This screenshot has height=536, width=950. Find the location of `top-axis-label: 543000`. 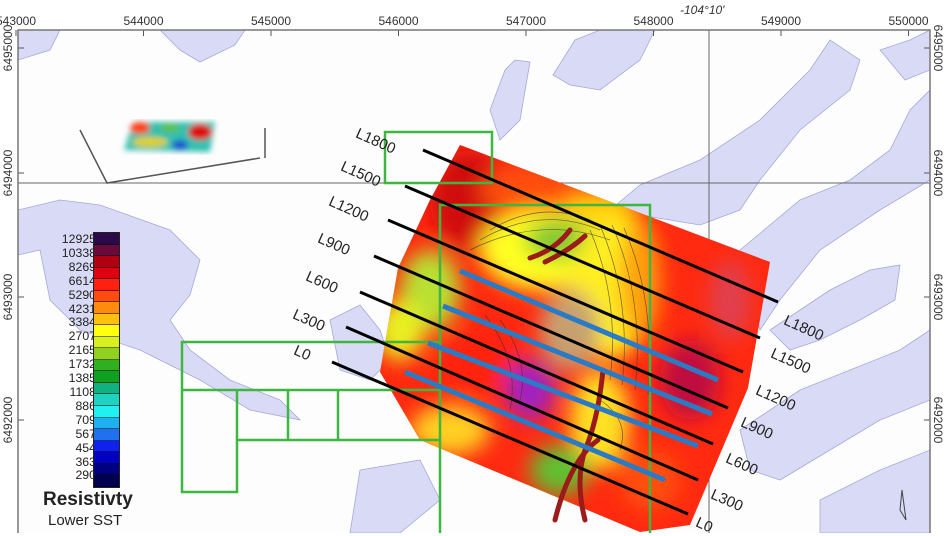

top-axis-label: 543000 is located at coordinates (18, 21).